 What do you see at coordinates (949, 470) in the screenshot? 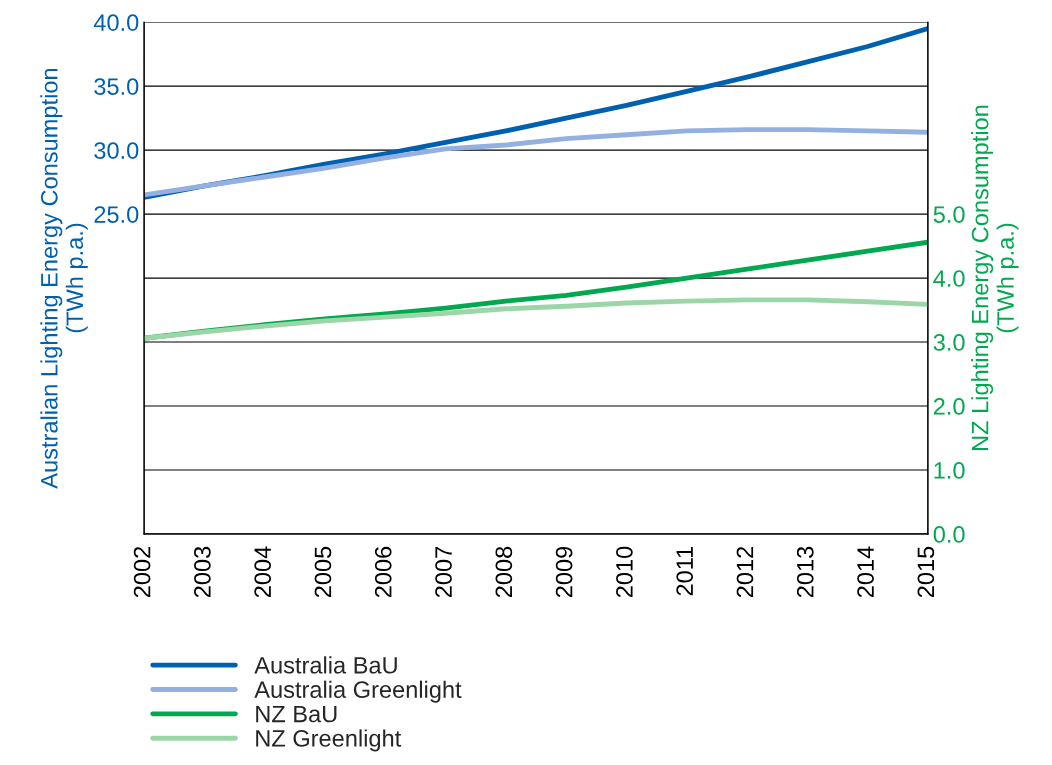
I see `y2-tick-label: 1.0` at bounding box center [949, 470].